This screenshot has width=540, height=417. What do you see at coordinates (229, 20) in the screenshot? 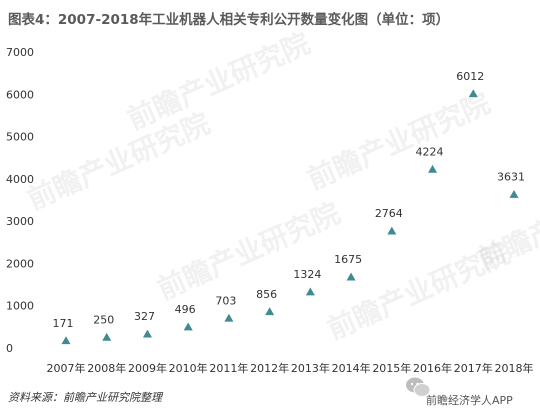
I see `chart-title: 图表4：2007-2018年工业机器人相关专利公开数量变化图（单位：项）` at bounding box center [229, 20].